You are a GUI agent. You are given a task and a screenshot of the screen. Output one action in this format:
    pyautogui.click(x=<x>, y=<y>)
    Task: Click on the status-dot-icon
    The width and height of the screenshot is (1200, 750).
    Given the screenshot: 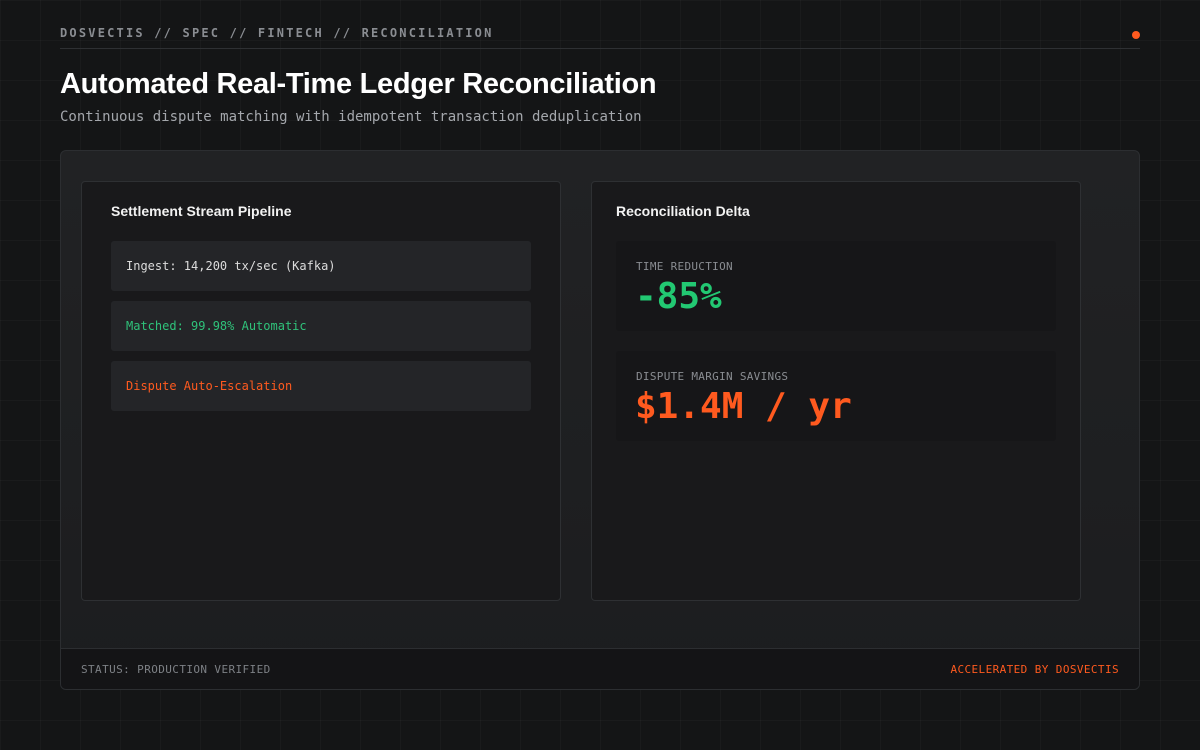 What is the action you would take?
    pyautogui.click(x=1136, y=35)
    